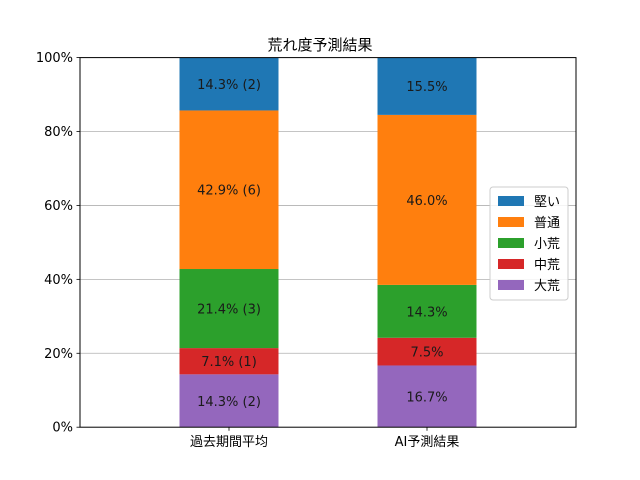 The height and width of the screenshot is (480, 640). I want to click on y-tick-label: 100%, so click(54, 58).